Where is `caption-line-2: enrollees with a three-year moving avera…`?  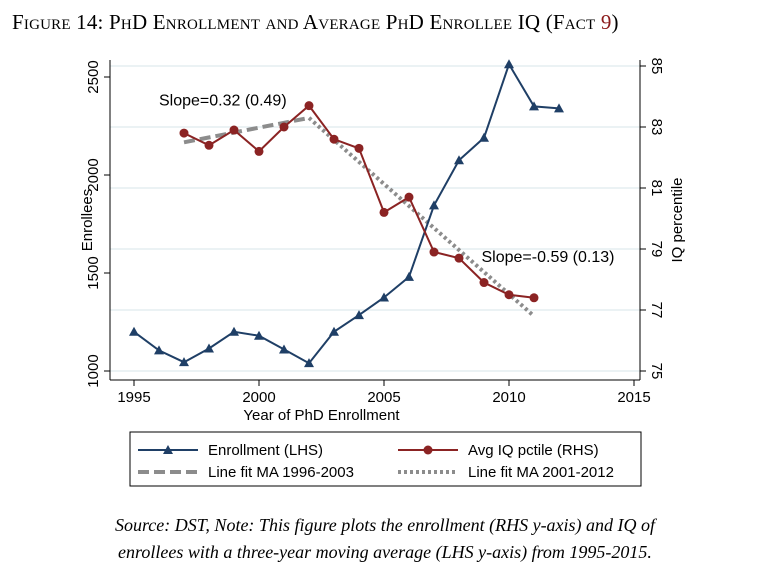 caption-line-2: enrollees with a three-year moving avera… is located at coordinates (385, 552).